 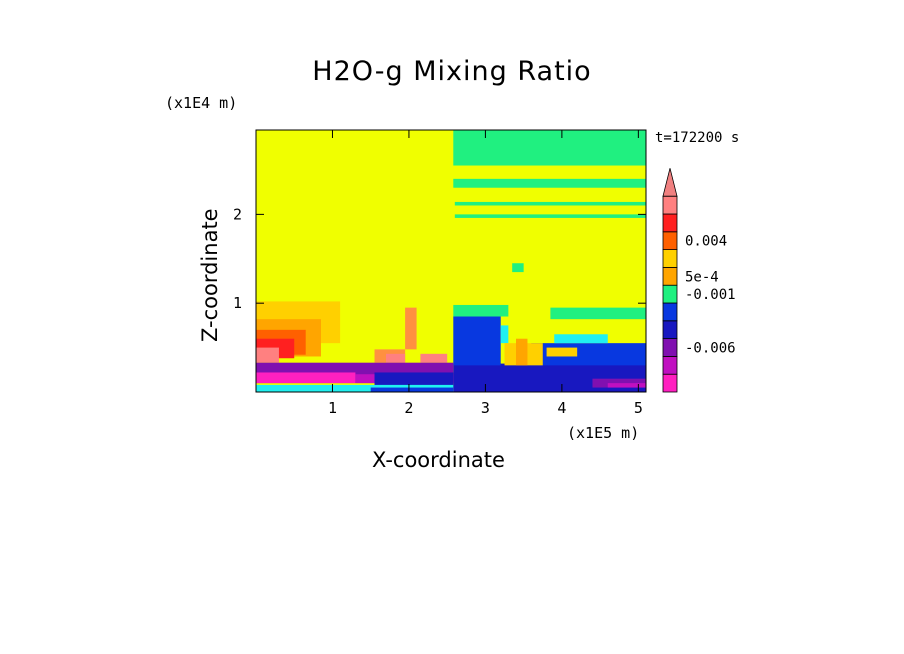 I want to click on x-axis-label: X-coordinate, so click(x=438, y=460).